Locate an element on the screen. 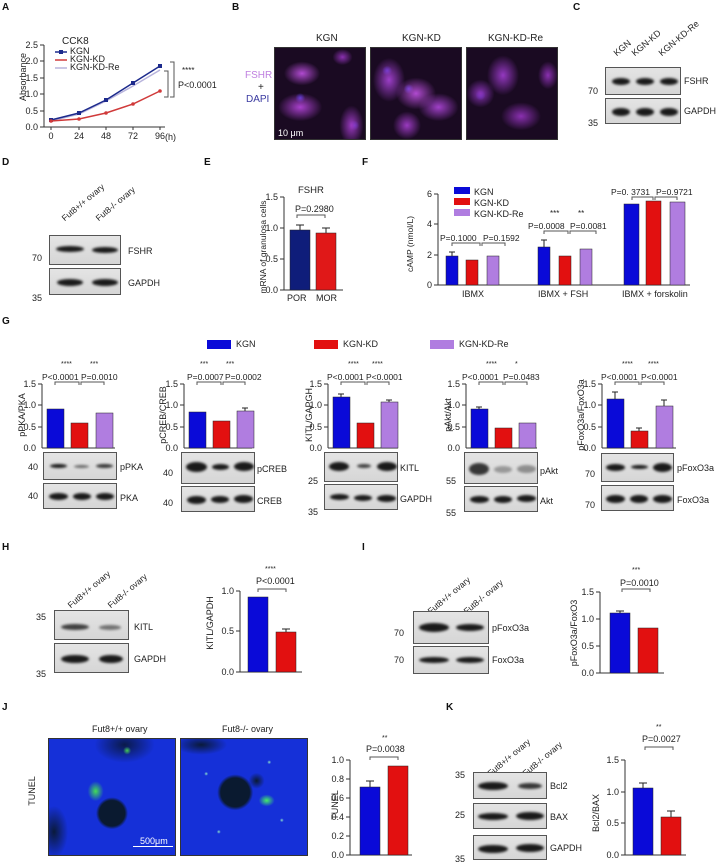  blot-g-pakt is located at coordinates (501, 468).